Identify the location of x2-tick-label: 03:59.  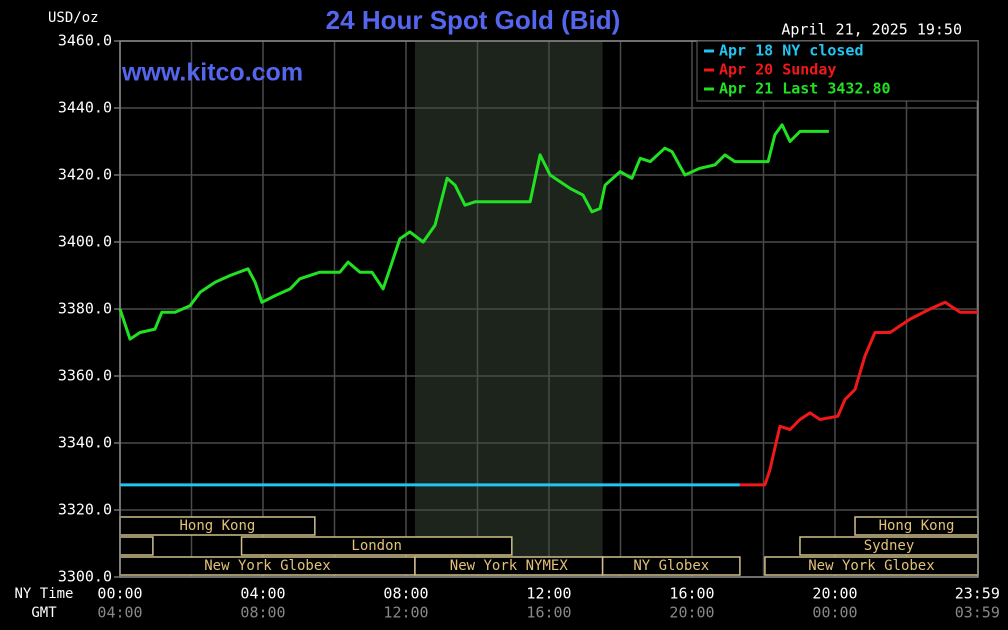
(977, 613).